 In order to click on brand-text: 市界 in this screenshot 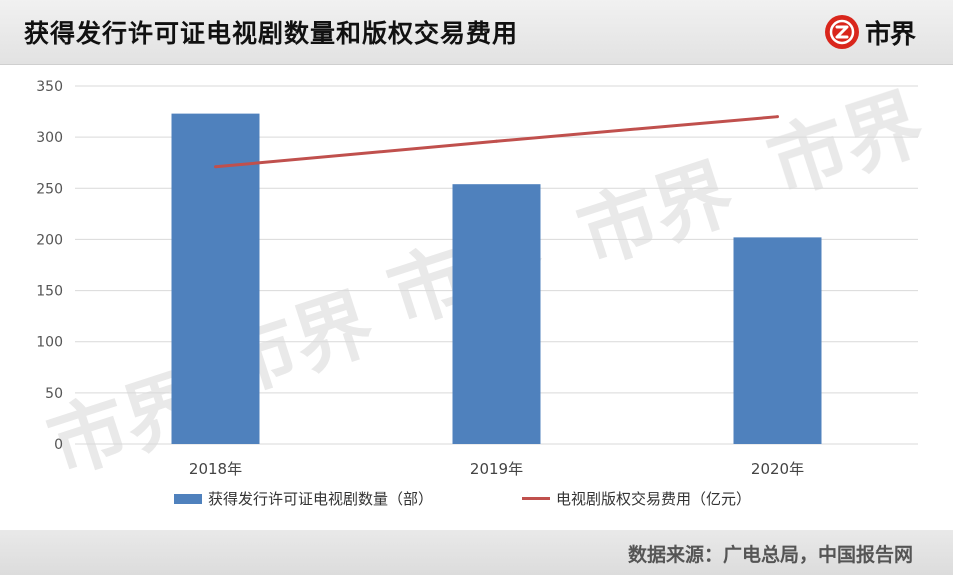, I will do `click(890, 34)`.